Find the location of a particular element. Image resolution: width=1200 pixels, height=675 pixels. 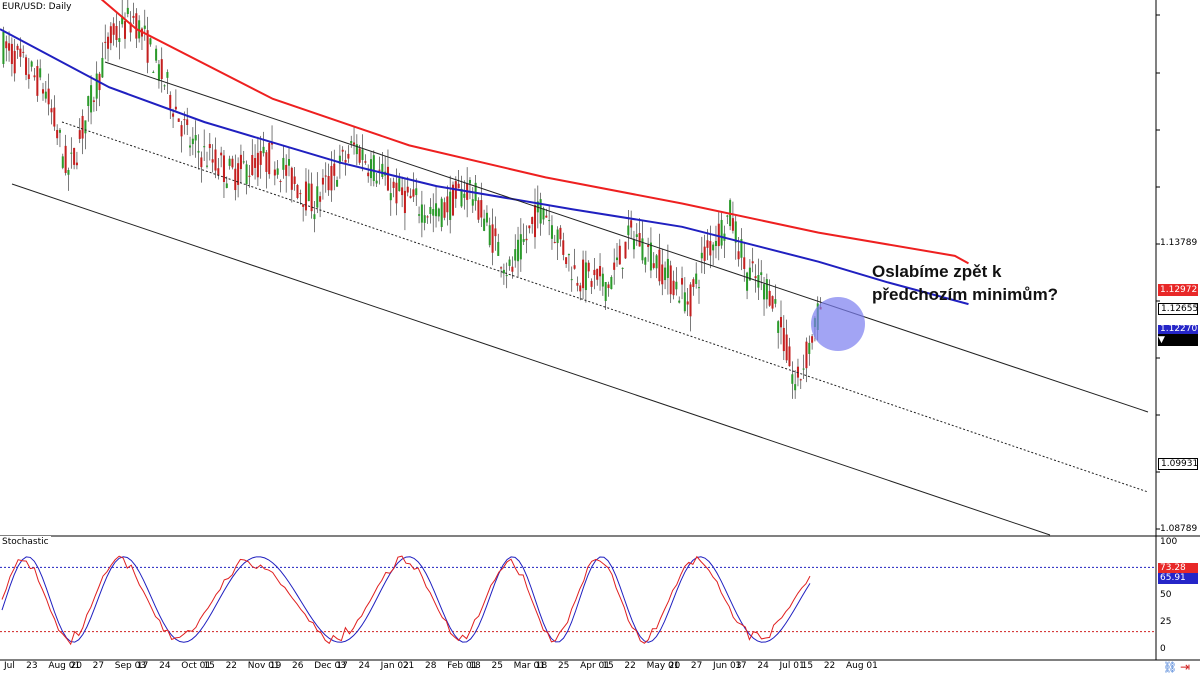

stoch-tick-100: 100 is located at coordinates (1169, 542).